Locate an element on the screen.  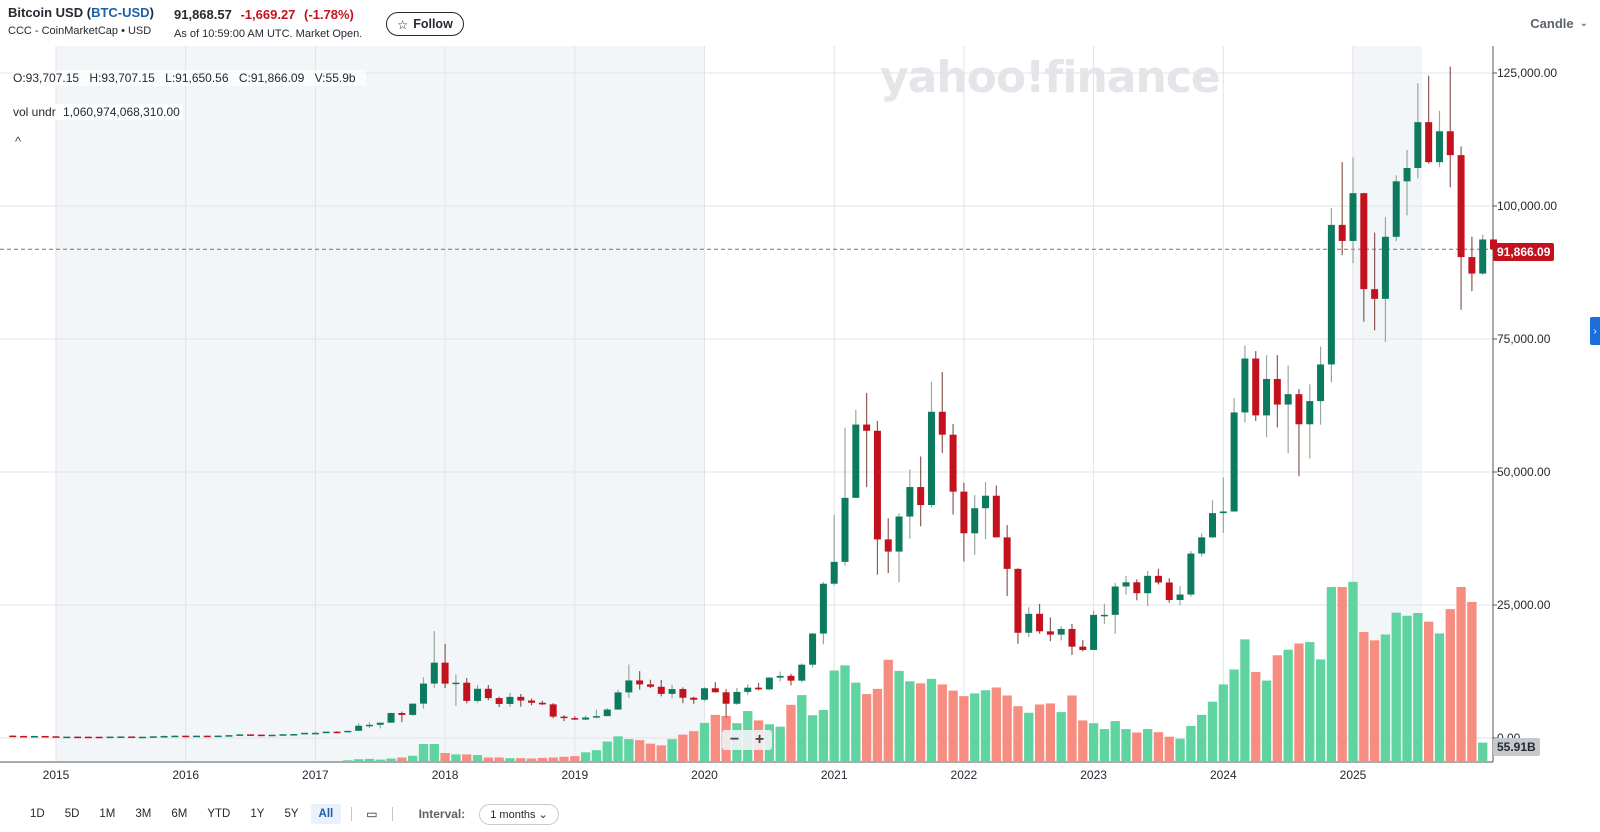
range-button-1d: 1D is located at coordinates (37, 814).